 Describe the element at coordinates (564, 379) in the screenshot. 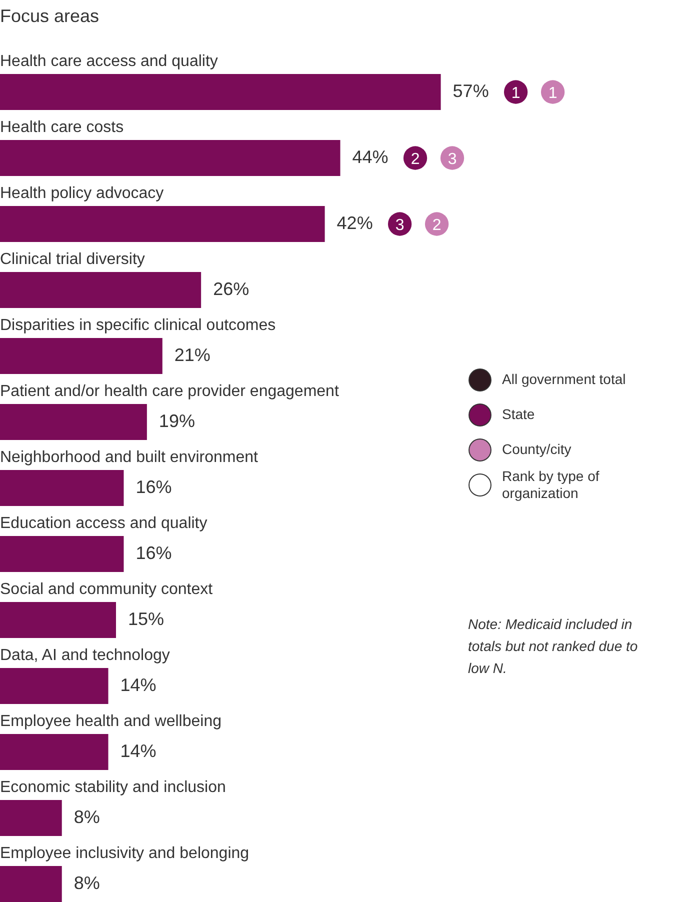

I see `legend-label: All government total` at that location.